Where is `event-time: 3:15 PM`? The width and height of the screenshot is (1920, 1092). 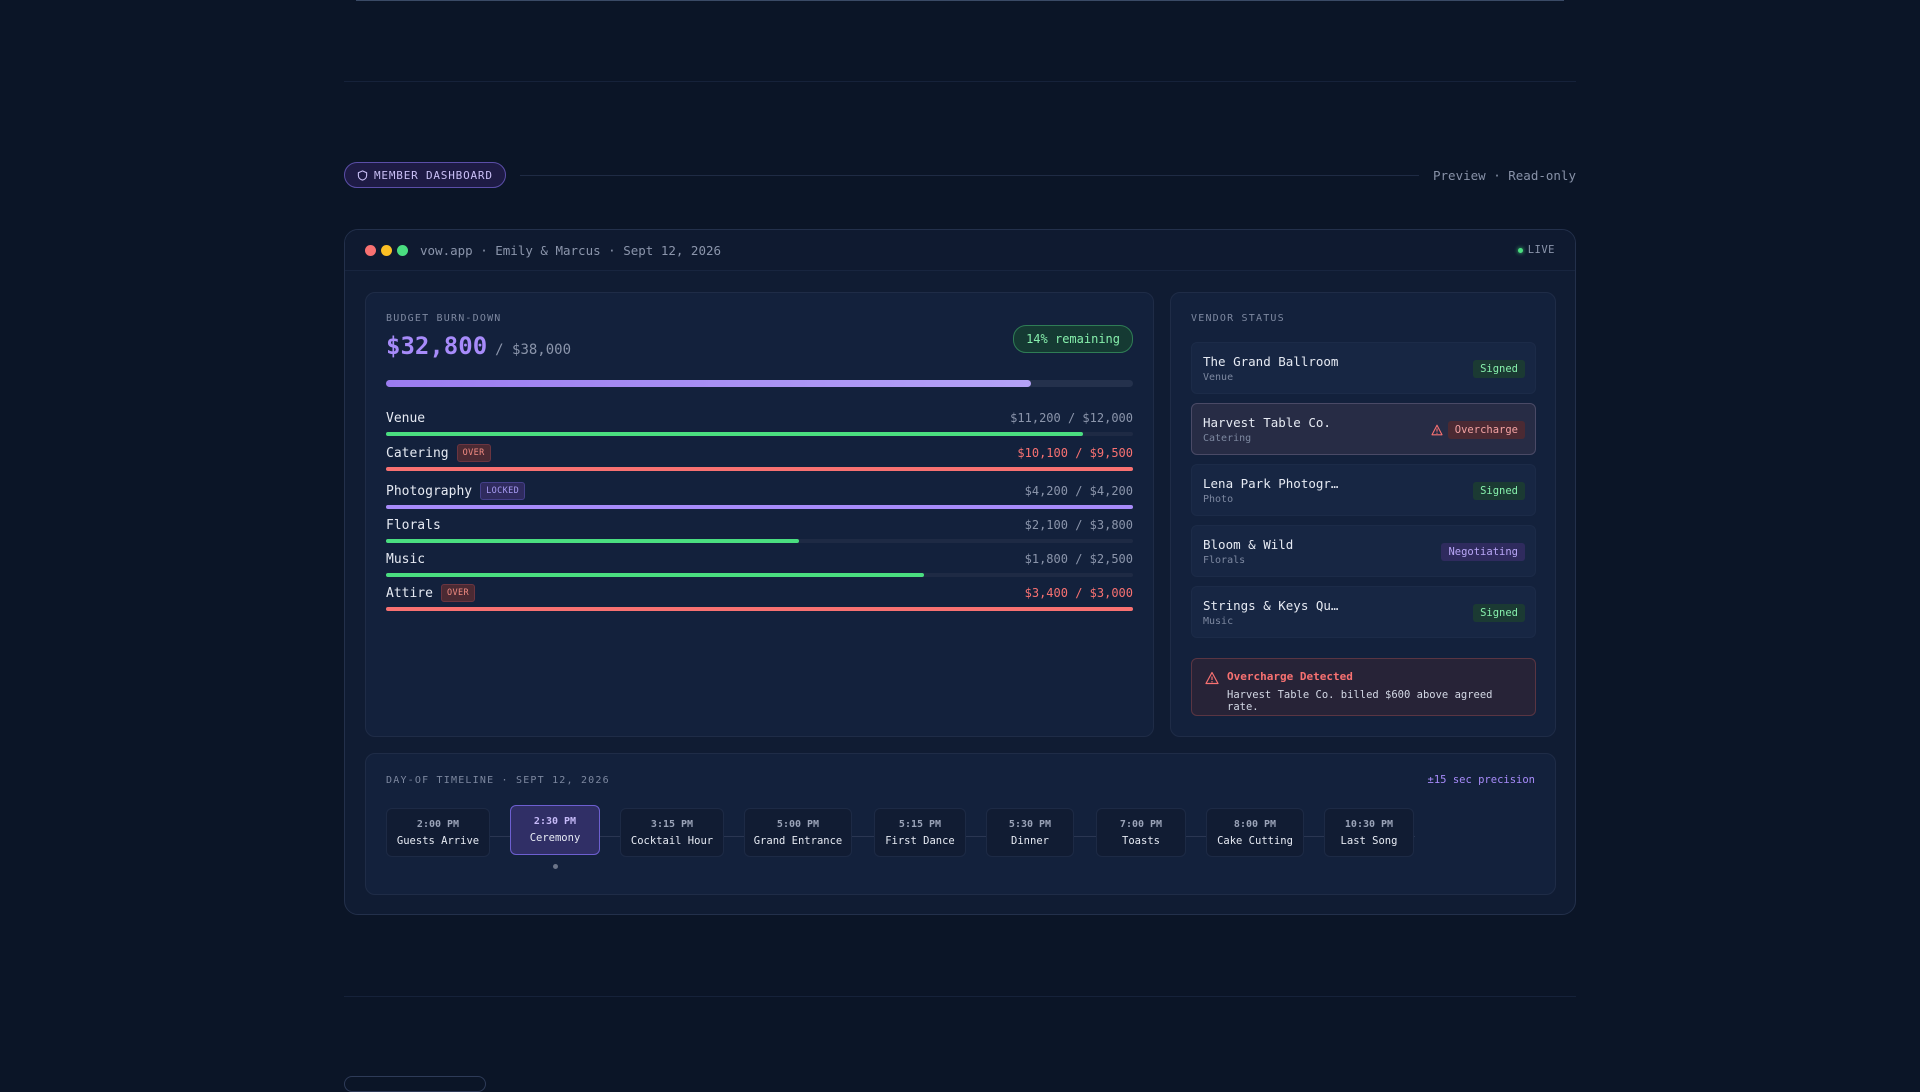 event-time: 3:15 PM is located at coordinates (672, 824).